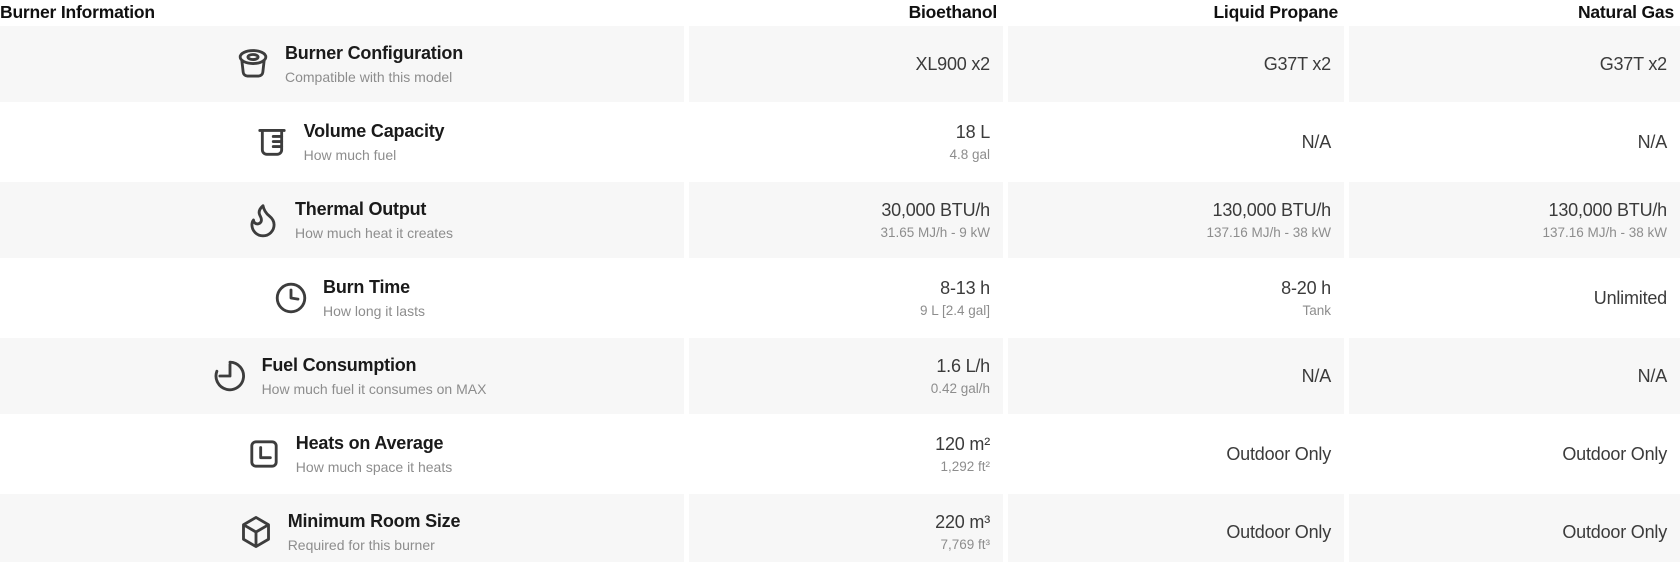 This screenshot has height=562, width=1680. What do you see at coordinates (350, 154) in the screenshot?
I see `row-subtitle: How much fuel` at bounding box center [350, 154].